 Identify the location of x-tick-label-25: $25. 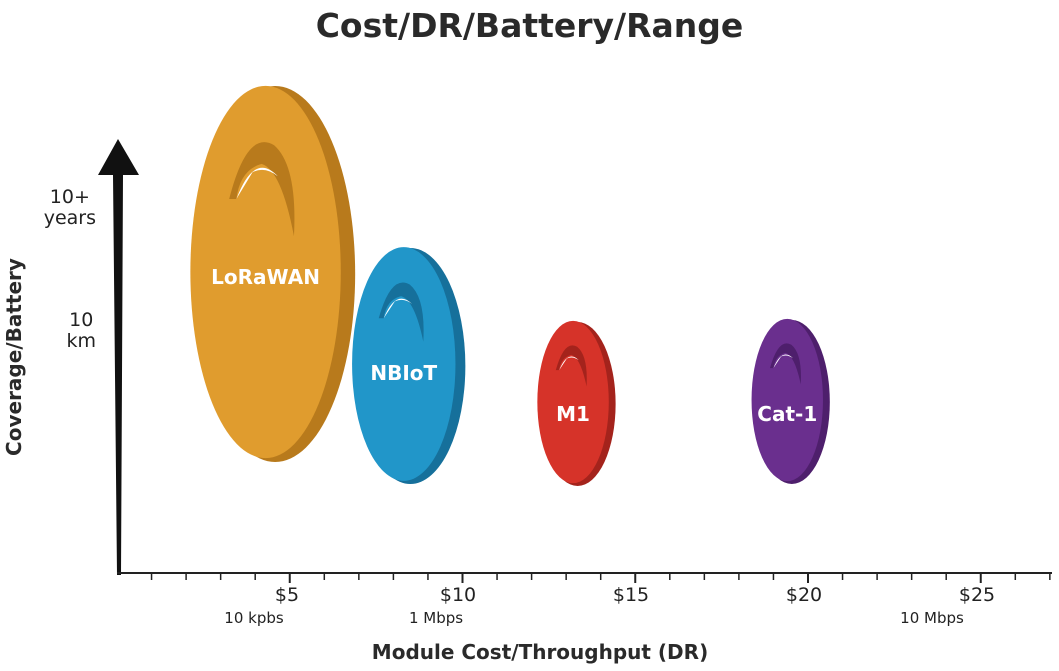
(977, 595).